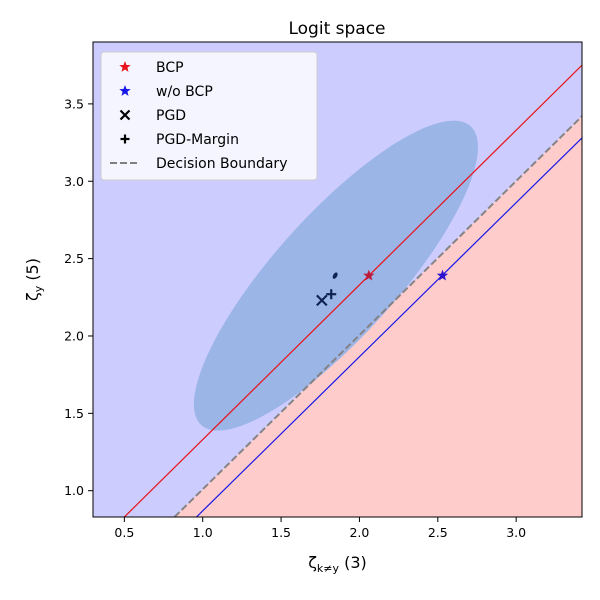  I want to click on y-tick-label: 1.5, so click(74, 413).